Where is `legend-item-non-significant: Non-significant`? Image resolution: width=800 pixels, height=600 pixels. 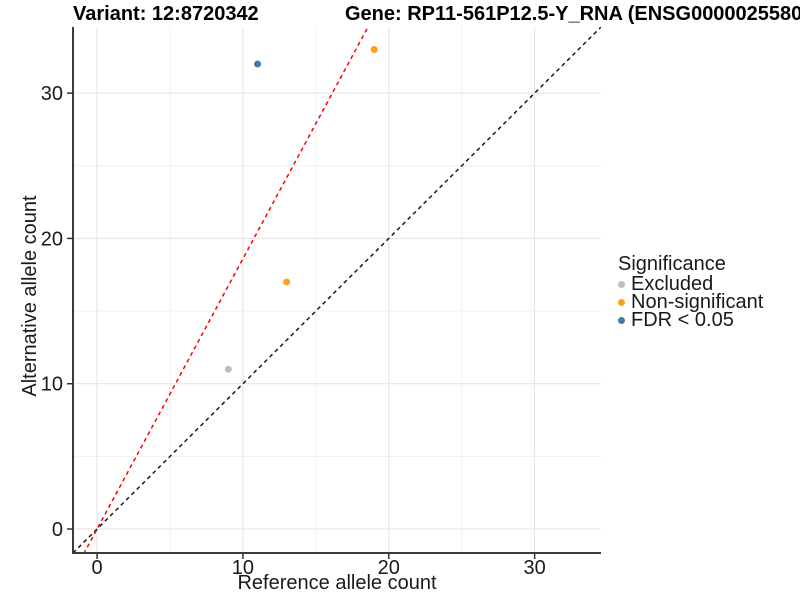
legend-item-non-significant: Non-significant is located at coordinates (691, 302).